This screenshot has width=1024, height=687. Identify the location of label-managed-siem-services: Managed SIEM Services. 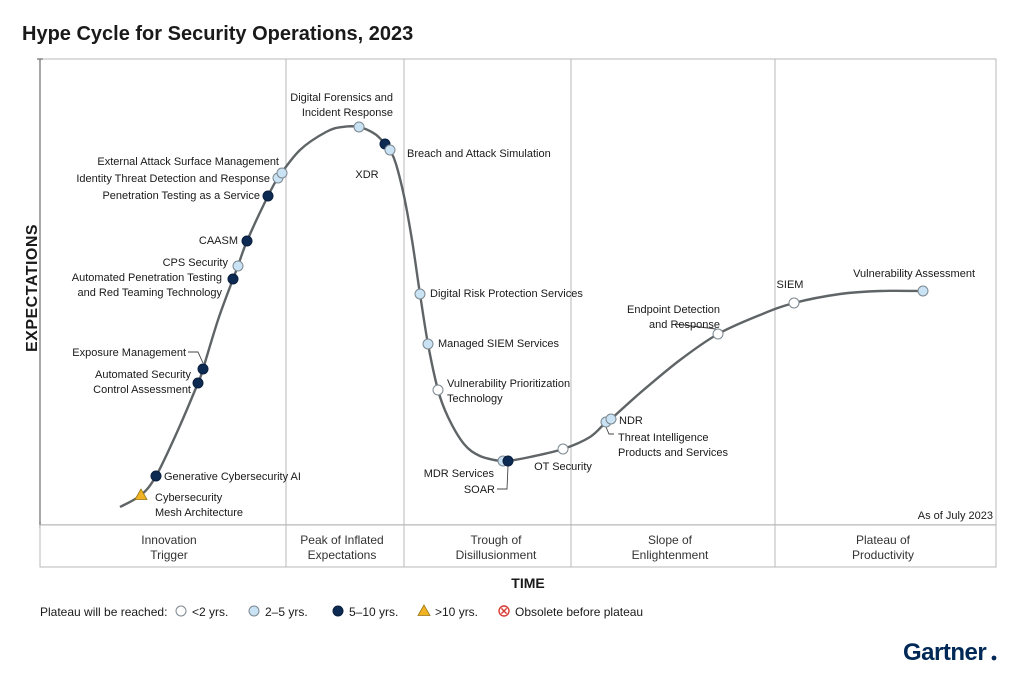
(499, 344).